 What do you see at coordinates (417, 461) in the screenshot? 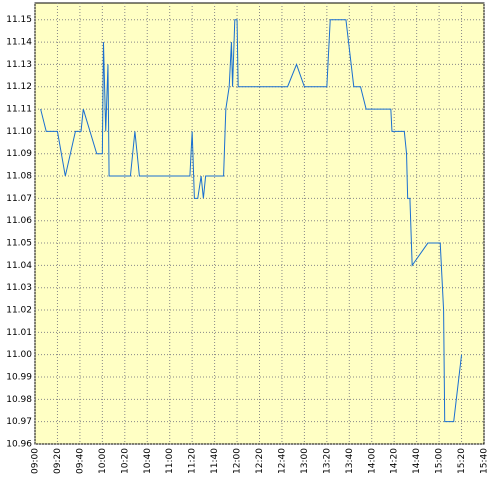
I see `x-tick-label: 14:40` at bounding box center [417, 461].